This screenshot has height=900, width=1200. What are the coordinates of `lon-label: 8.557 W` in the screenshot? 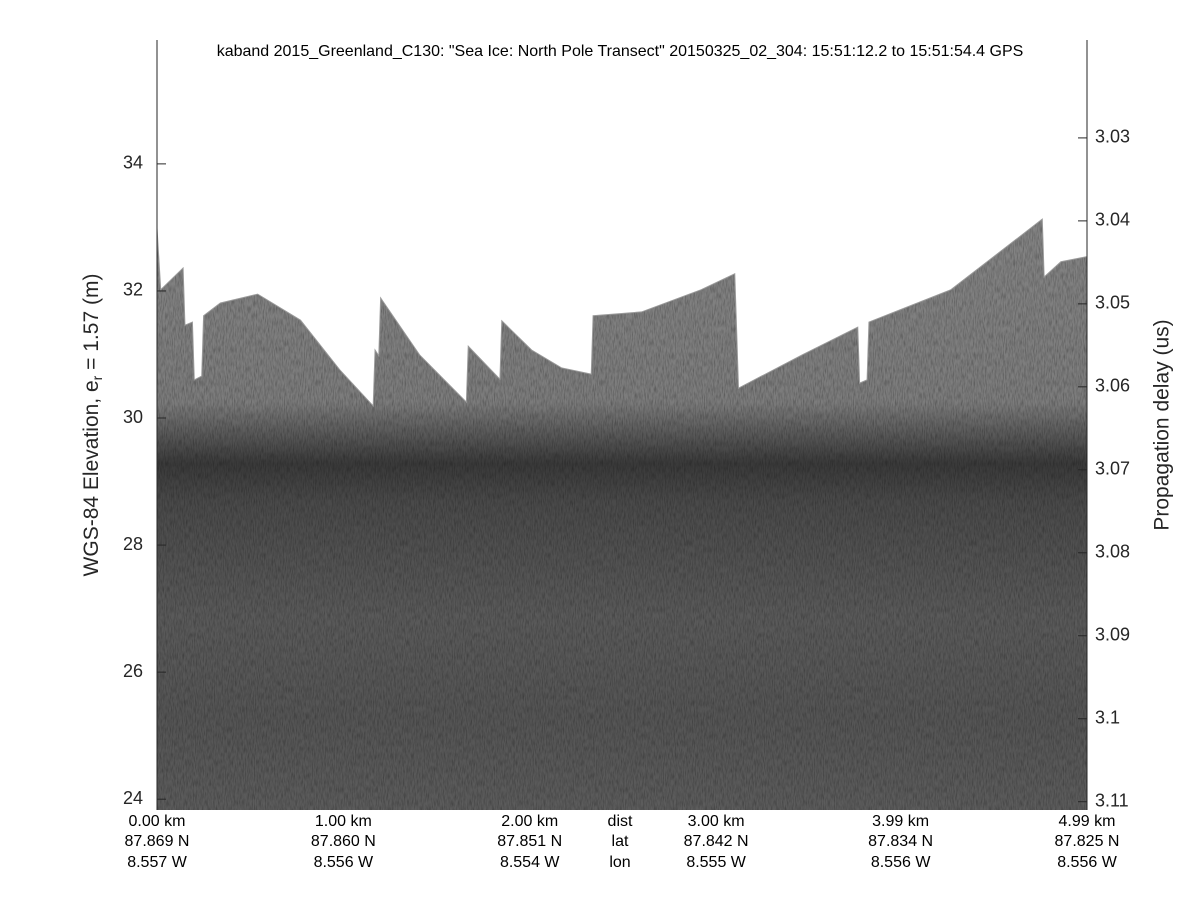 It's located at (157, 862).